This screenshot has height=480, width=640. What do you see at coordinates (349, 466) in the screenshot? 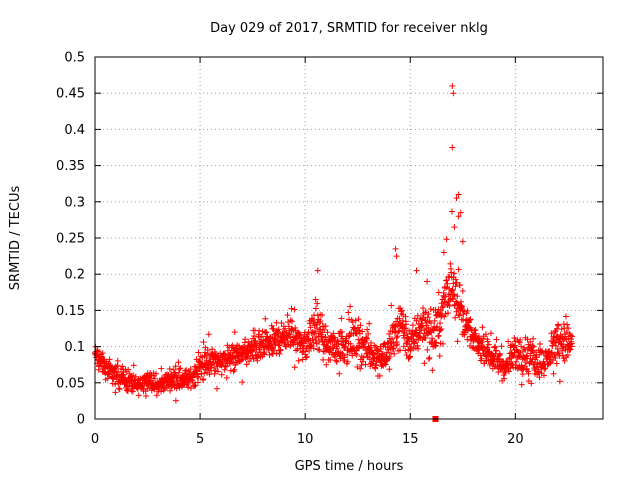
I see `x-axis-label: GPS time / hours` at bounding box center [349, 466].